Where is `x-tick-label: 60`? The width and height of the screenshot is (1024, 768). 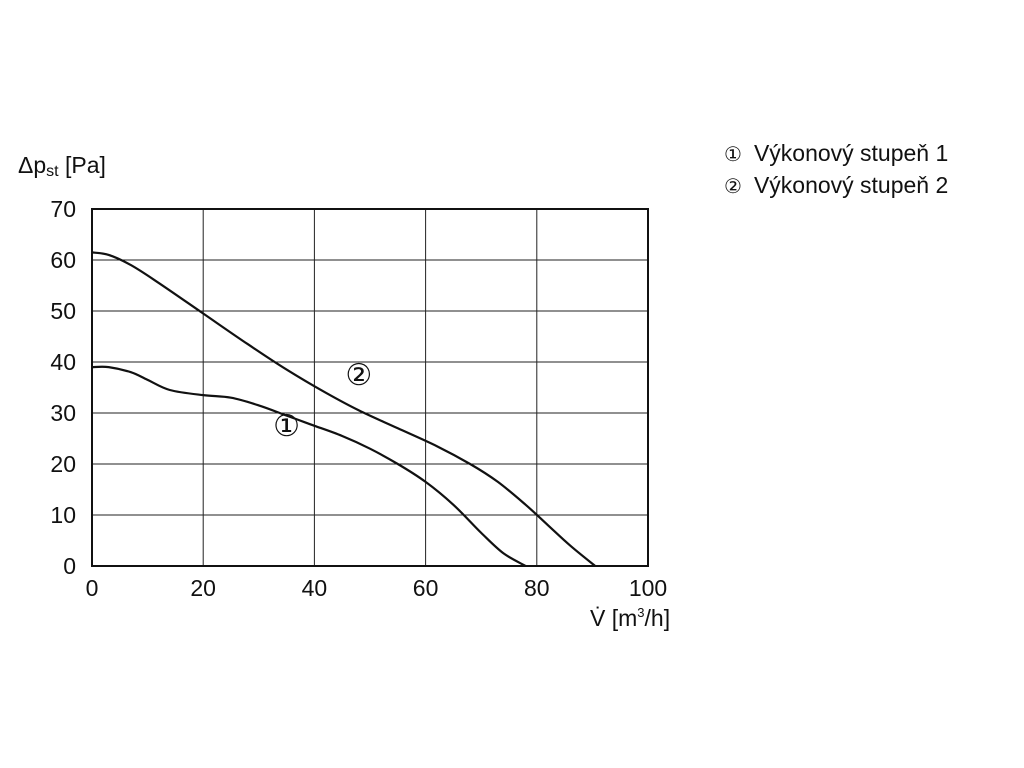 x-tick-label: 60 is located at coordinates (426, 588).